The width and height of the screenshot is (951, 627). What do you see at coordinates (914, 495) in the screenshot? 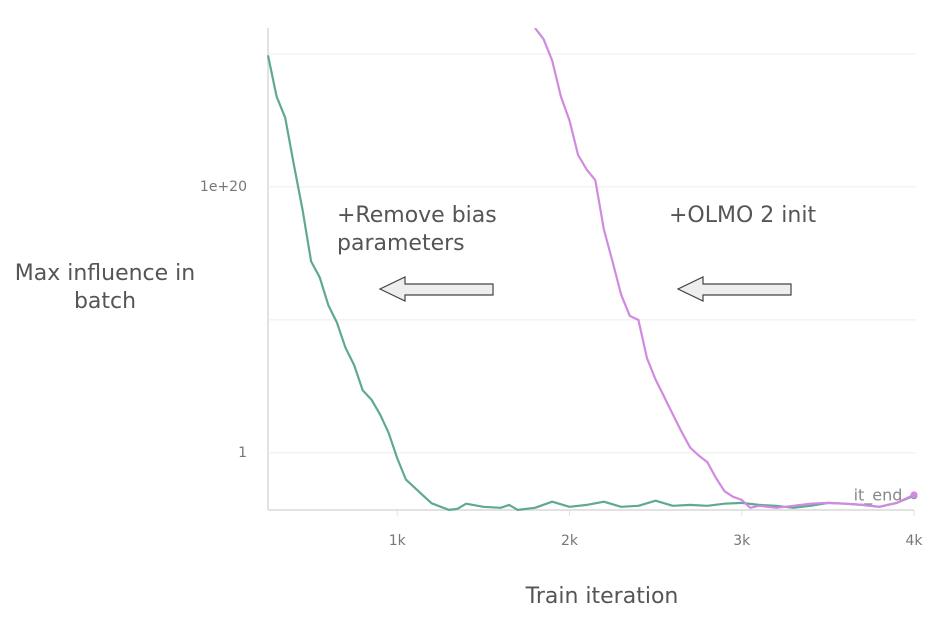
I see `end-point` at bounding box center [914, 495].